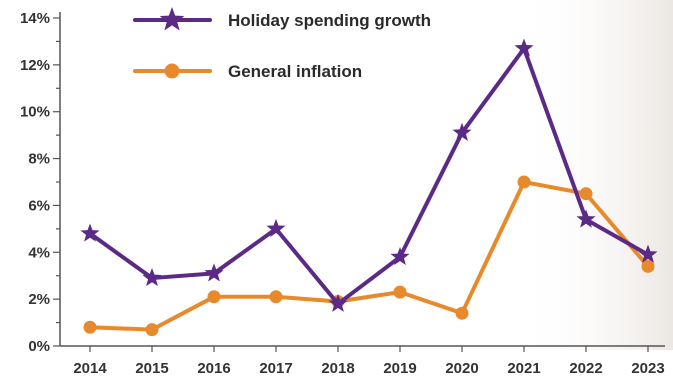 Image resolution: width=673 pixels, height=382 pixels. I want to click on y-tick-label: 10%, so click(35, 112).